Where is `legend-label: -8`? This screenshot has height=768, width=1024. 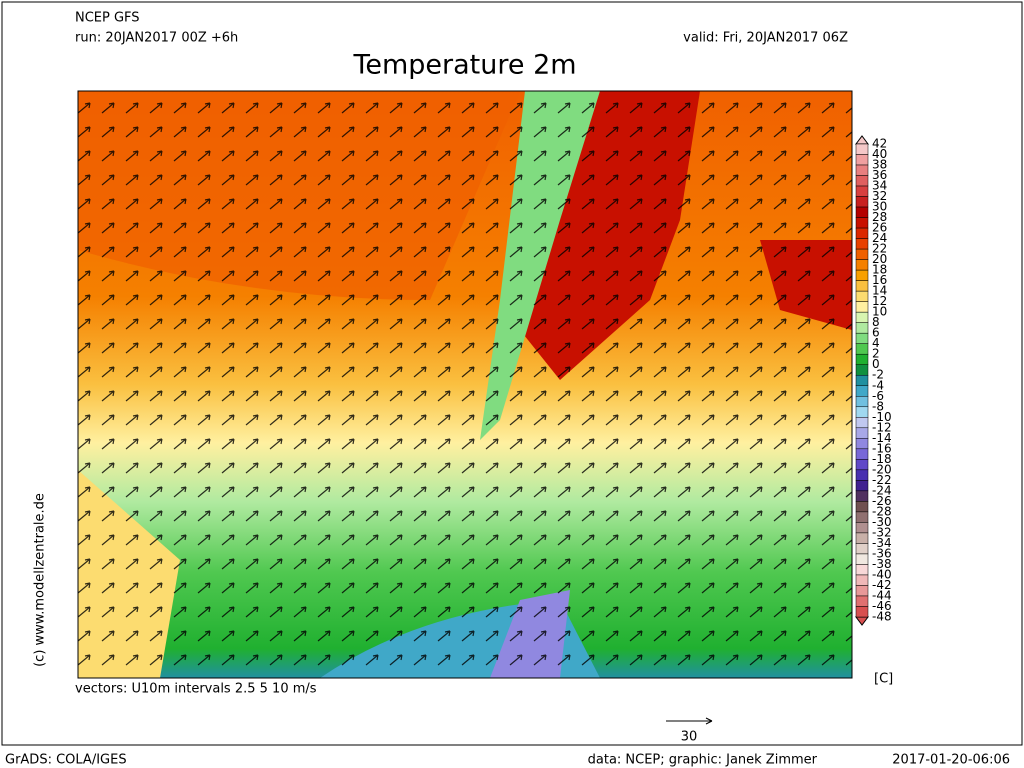
legend-label: -8 is located at coordinates (878, 406).